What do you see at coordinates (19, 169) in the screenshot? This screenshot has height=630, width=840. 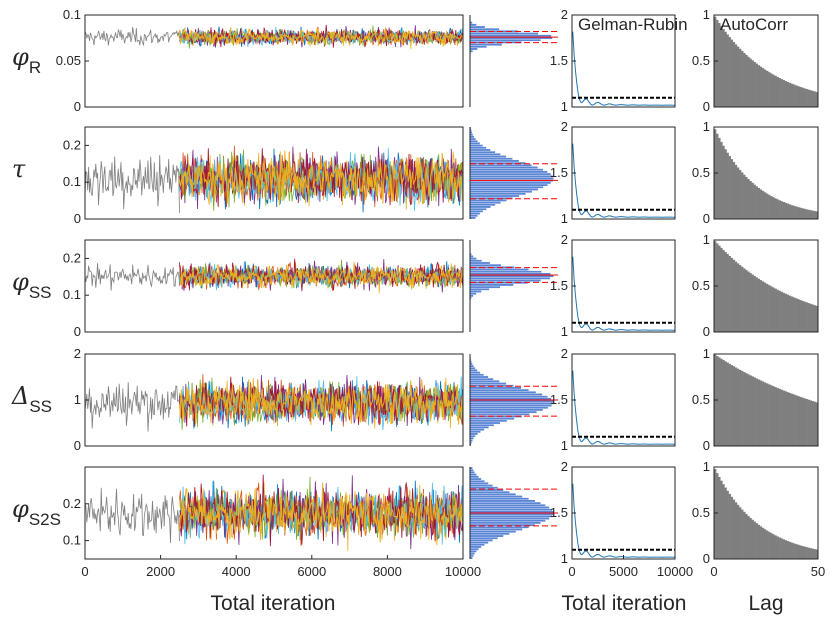 I see `param-label-tau: τ` at bounding box center [19, 169].